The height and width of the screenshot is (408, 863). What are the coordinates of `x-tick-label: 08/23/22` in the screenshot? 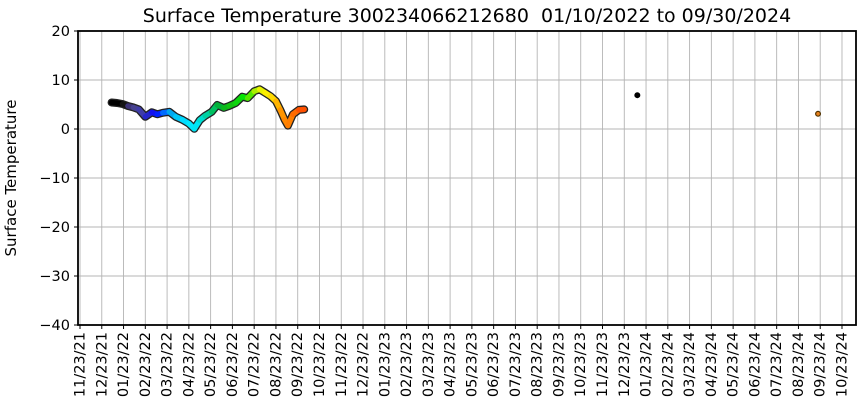 It's located at (276, 364).